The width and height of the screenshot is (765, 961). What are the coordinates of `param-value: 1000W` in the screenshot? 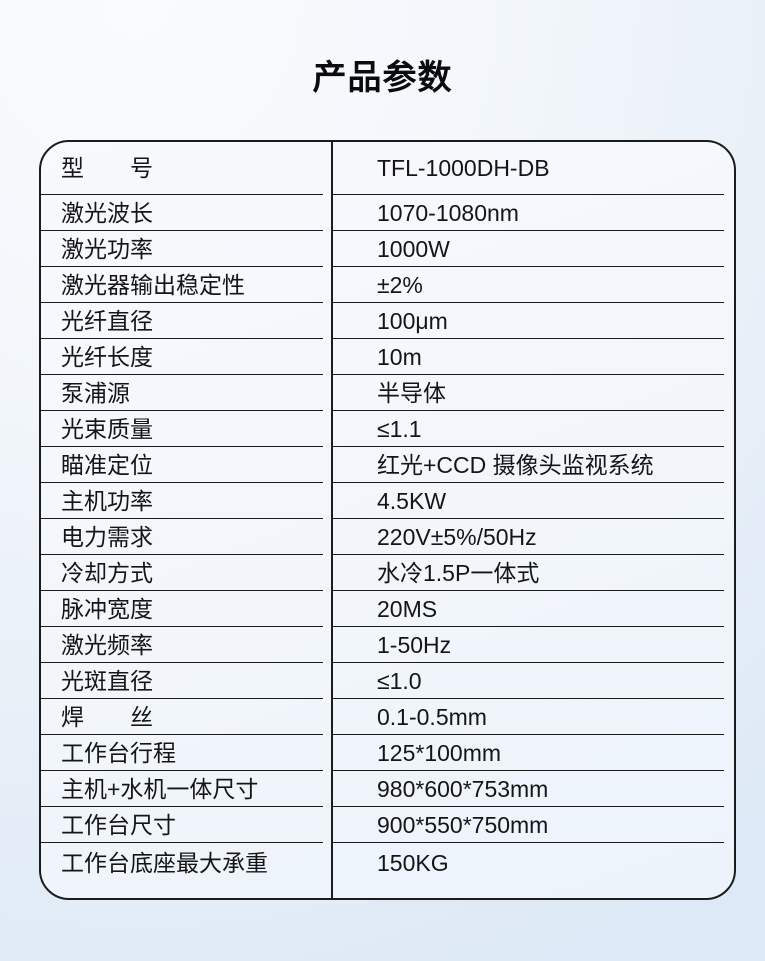 It's located at (532, 249).